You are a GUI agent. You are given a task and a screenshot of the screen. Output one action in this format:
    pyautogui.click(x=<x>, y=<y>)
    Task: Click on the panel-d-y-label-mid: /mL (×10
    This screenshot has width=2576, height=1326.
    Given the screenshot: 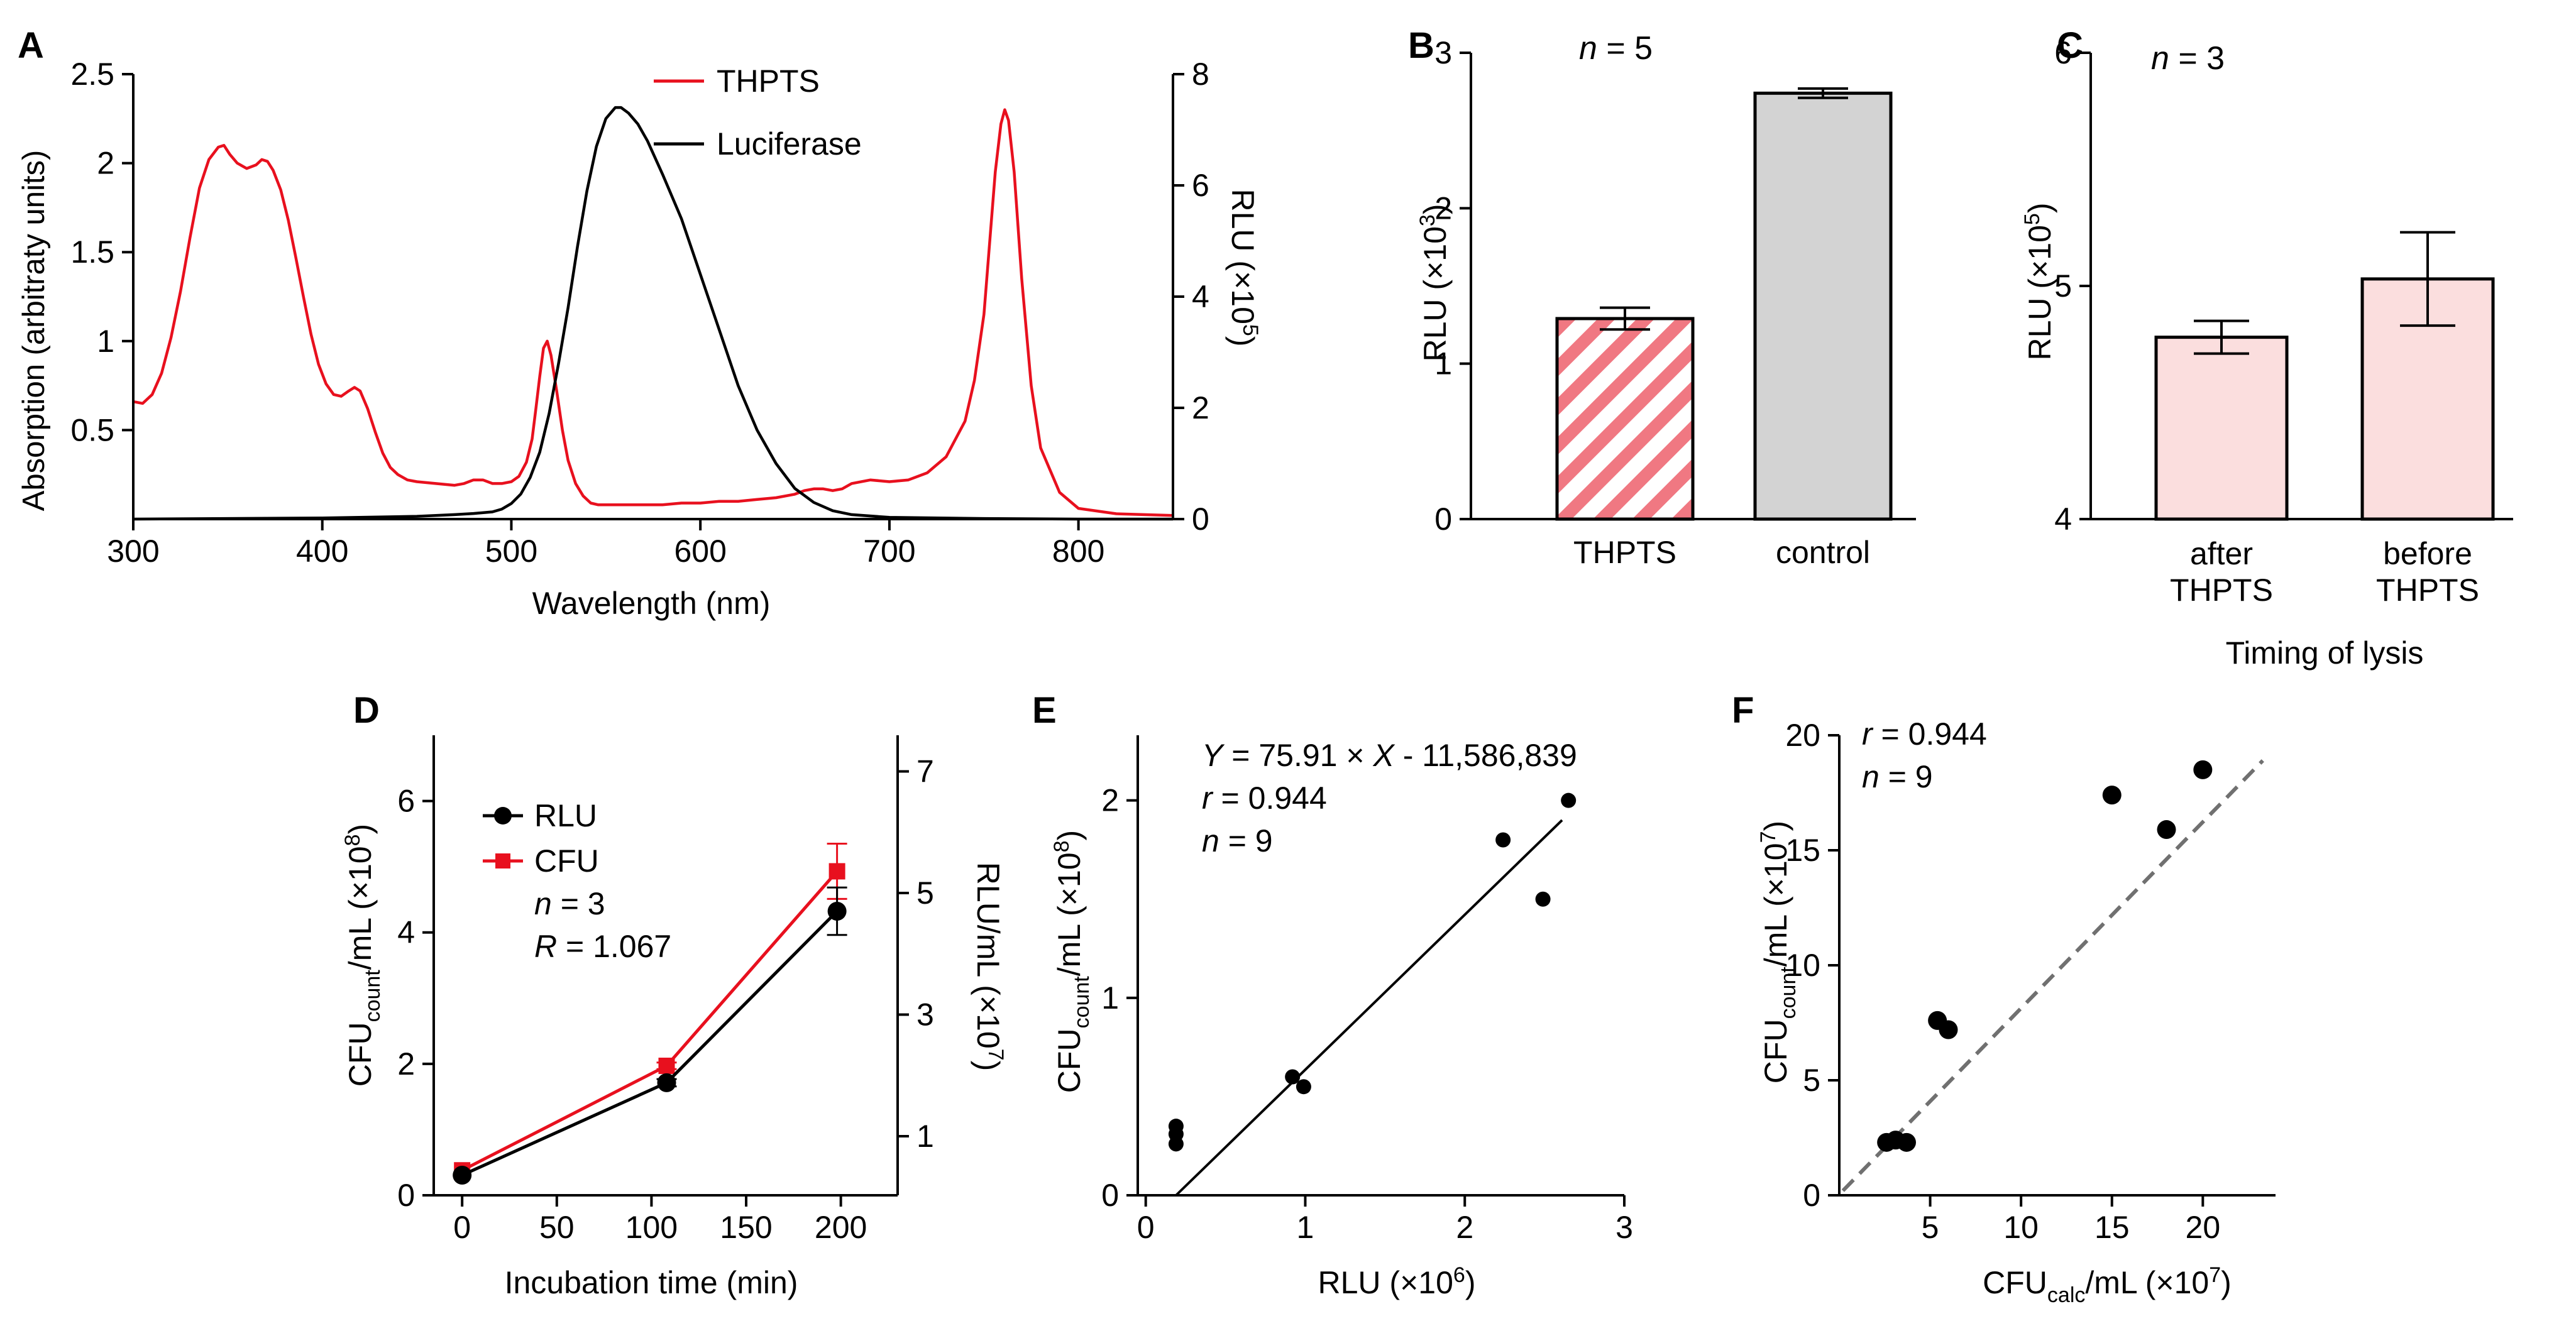 What is the action you would take?
    pyautogui.click(x=361, y=908)
    